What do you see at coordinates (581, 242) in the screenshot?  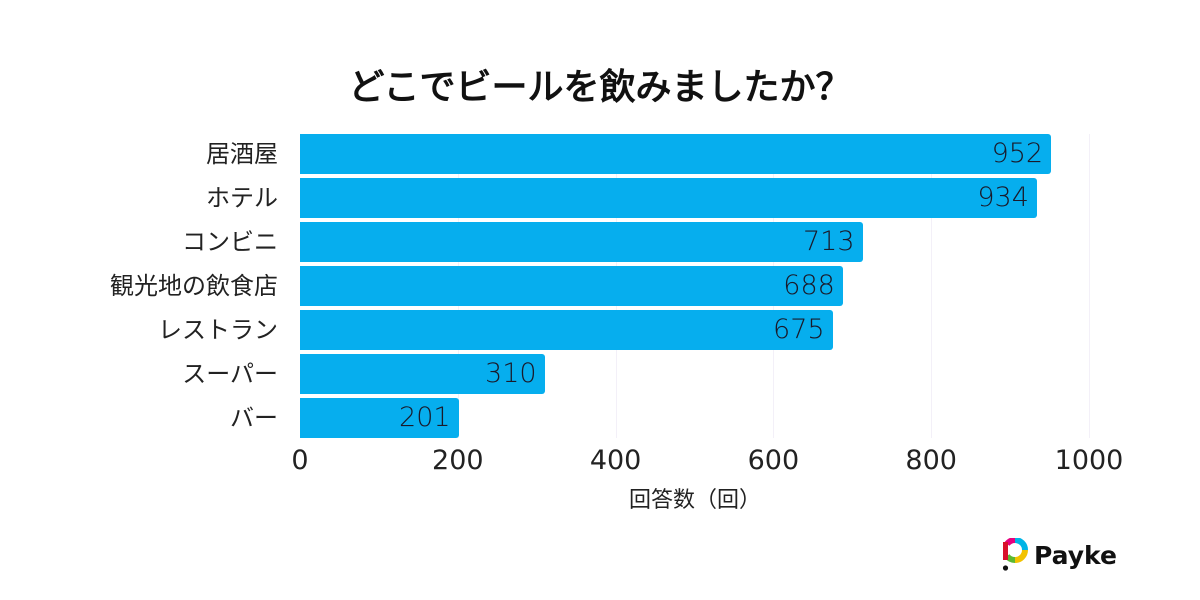 I see `bar: 713` at bounding box center [581, 242].